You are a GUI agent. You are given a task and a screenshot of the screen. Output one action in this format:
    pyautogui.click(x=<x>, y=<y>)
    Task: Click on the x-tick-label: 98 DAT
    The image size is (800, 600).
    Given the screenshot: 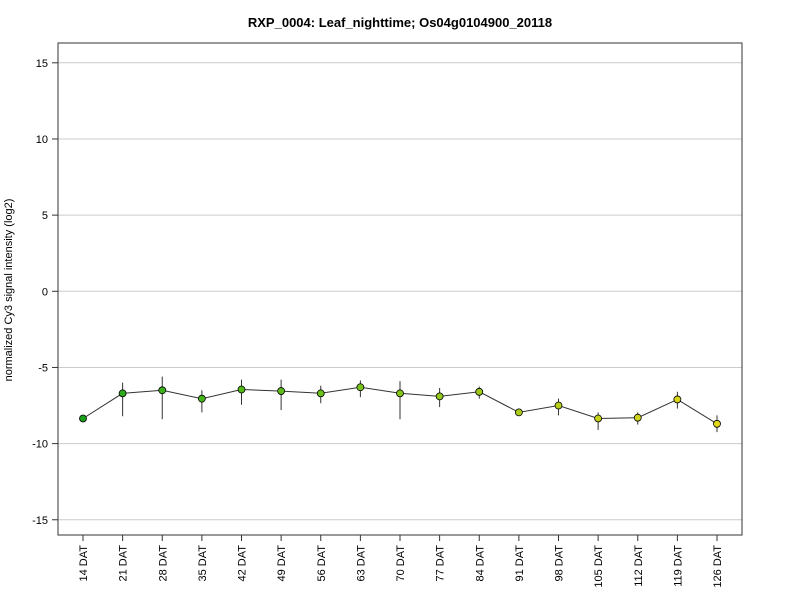 What is the action you would take?
    pyautogui.click(x=560, y=563)
    